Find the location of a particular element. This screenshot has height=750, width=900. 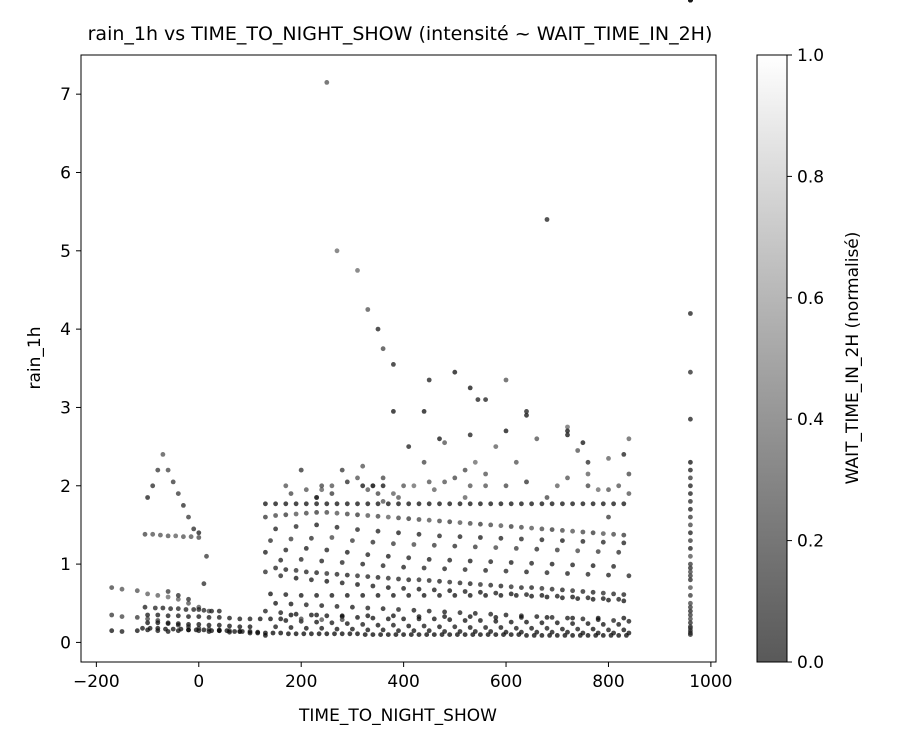

y-tick-label: 2 is located at coordinates (65, 487).